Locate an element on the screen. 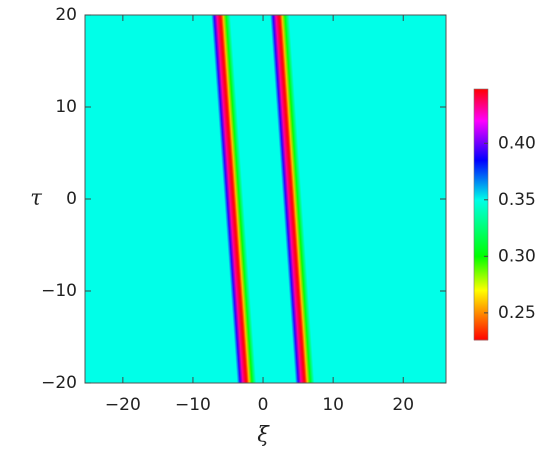  y-tick-label: −10 is located at coordinates (59, 291).